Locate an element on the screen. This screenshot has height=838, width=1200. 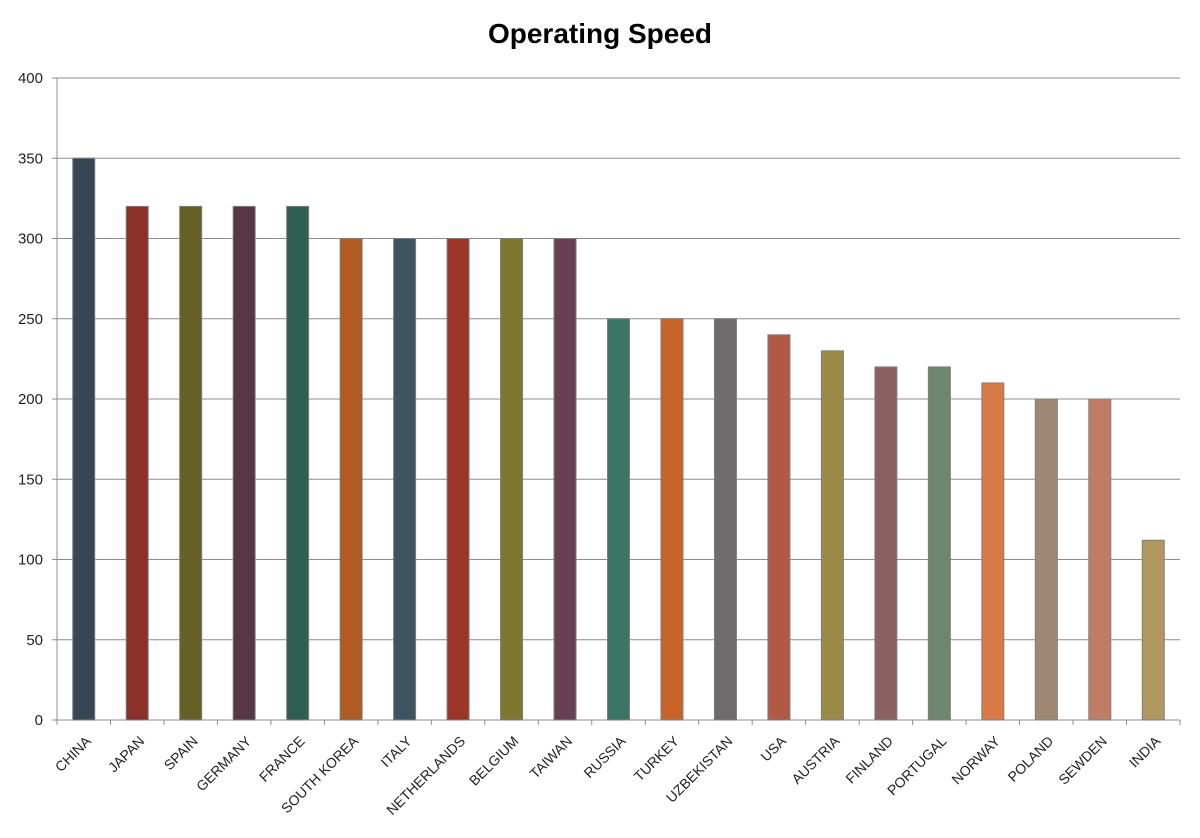
bar-uzbekistan is located at coordinates (725, 519).